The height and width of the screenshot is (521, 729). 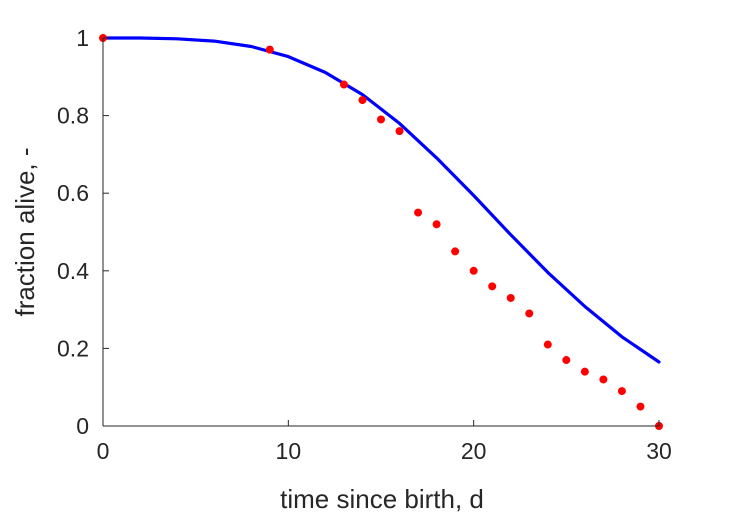 What do you see at coordinates (474, 451) in the screenshot?
I see `x-tick-label: 20` at bounding box center [474, 451].